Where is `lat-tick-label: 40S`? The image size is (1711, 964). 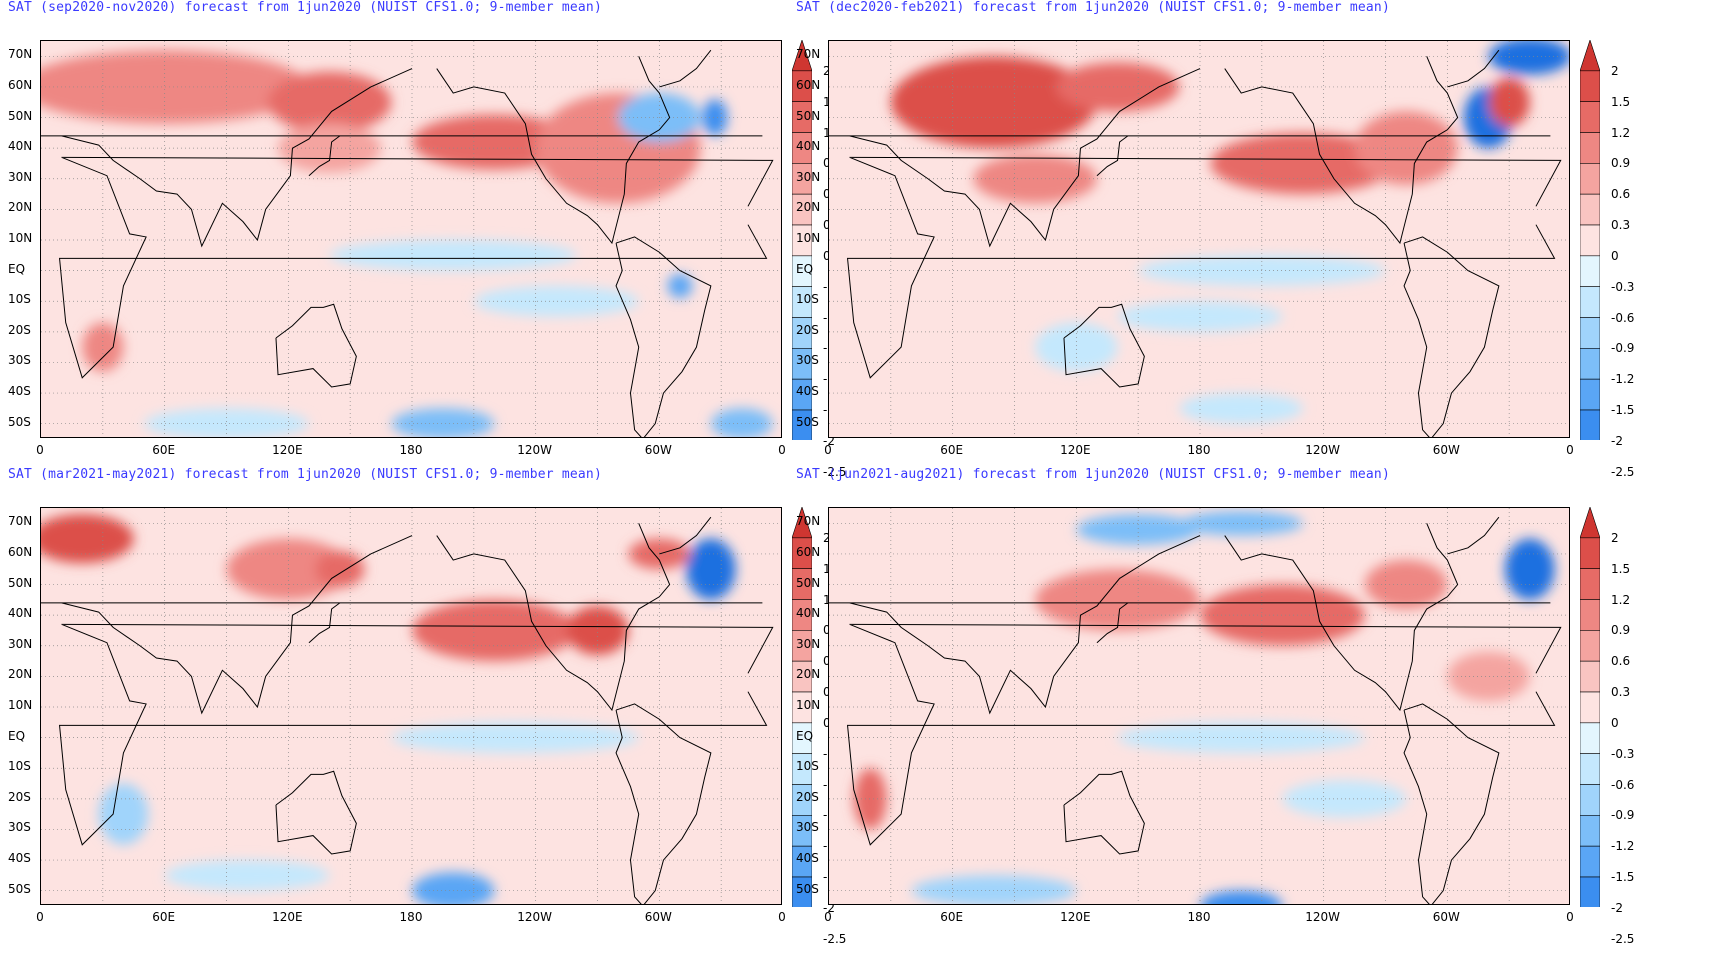
lat-tick-label: 40S is located at coordinates (807, 858).